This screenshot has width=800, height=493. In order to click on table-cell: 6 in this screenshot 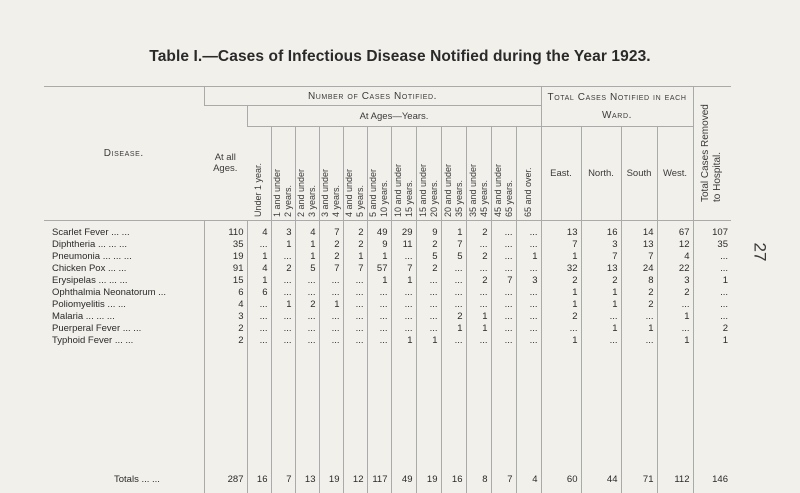, I will do `click(259, 293)`.